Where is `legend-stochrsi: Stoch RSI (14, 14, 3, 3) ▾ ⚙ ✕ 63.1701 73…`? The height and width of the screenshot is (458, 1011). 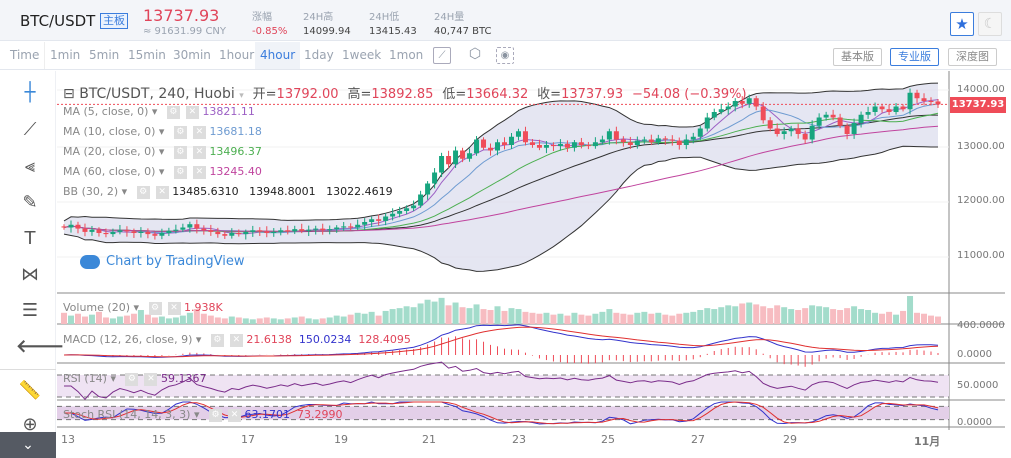 legend-stochrsi: Stoch RSI (14, 14, 3, 3) ▾ ⚙ ✕ 63.1701 73… is located at coordinates (203, 415).